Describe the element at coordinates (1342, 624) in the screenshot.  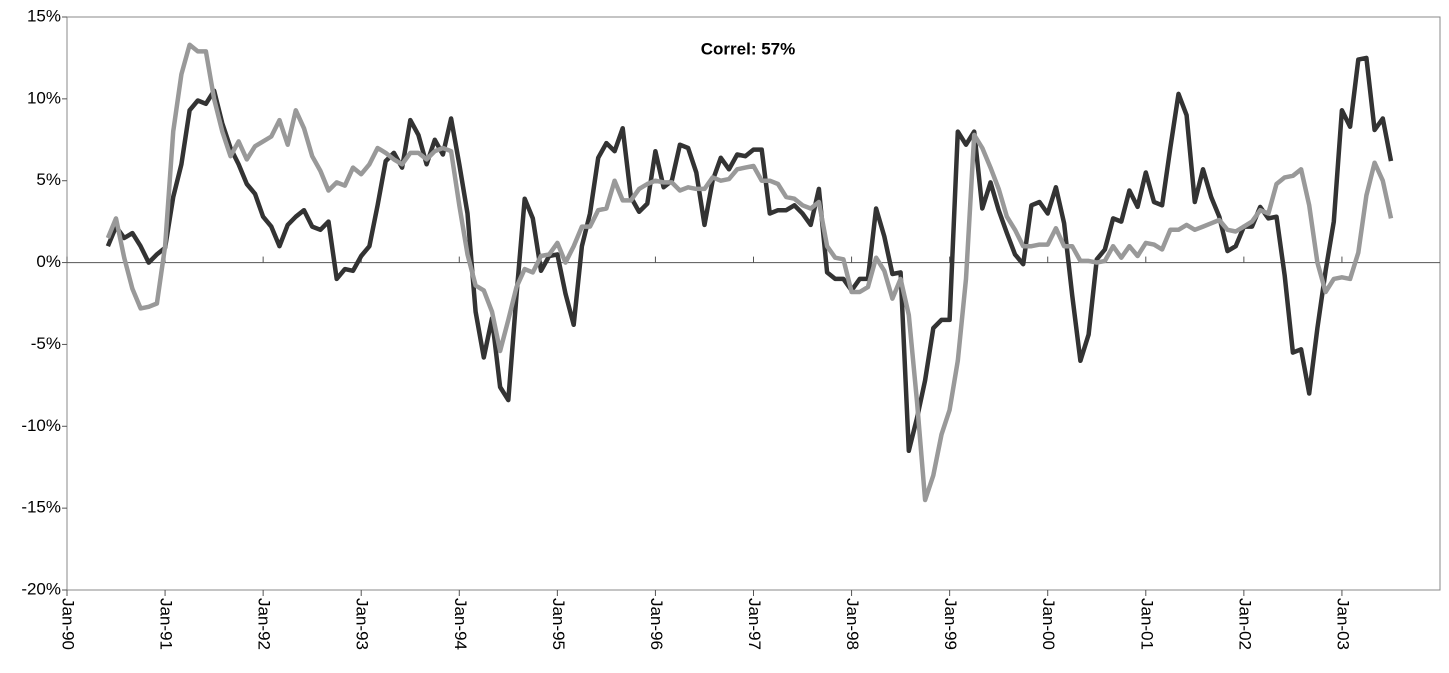
I see `x-tick-label: Jan-03` at that location.